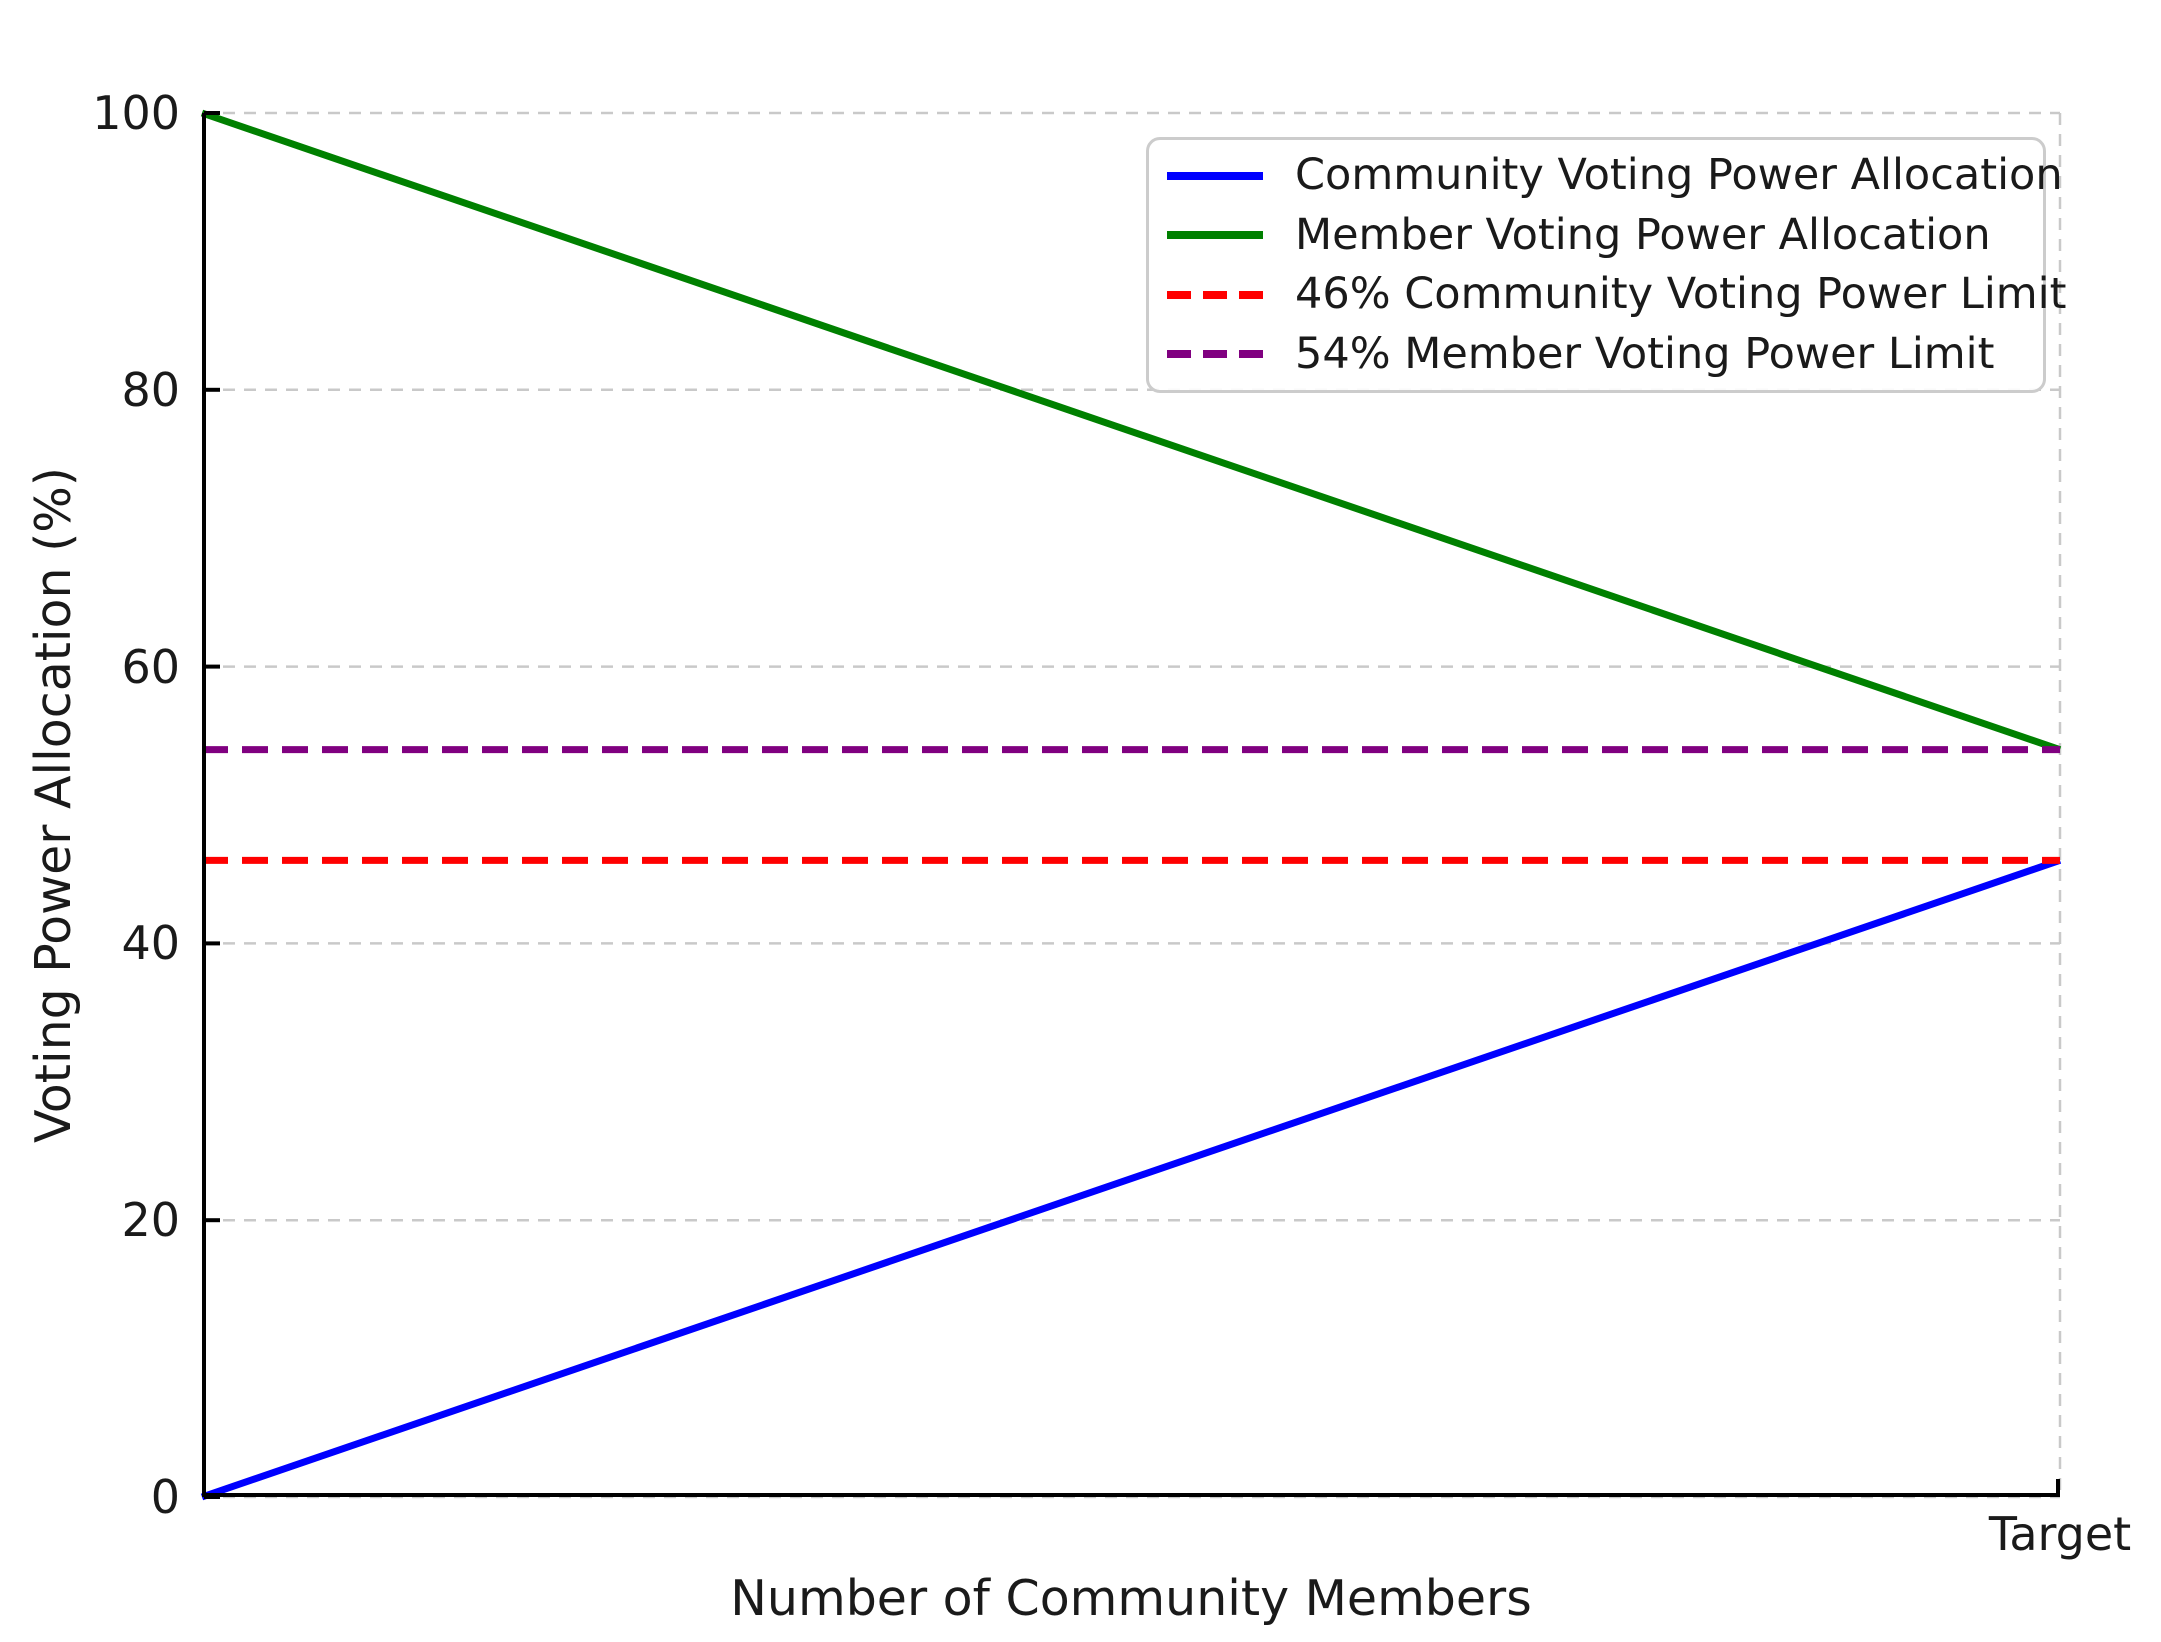  Describe the element at coordinates (150, 1220) in the screenshot. I see `y-tick-label: 20` at that location.